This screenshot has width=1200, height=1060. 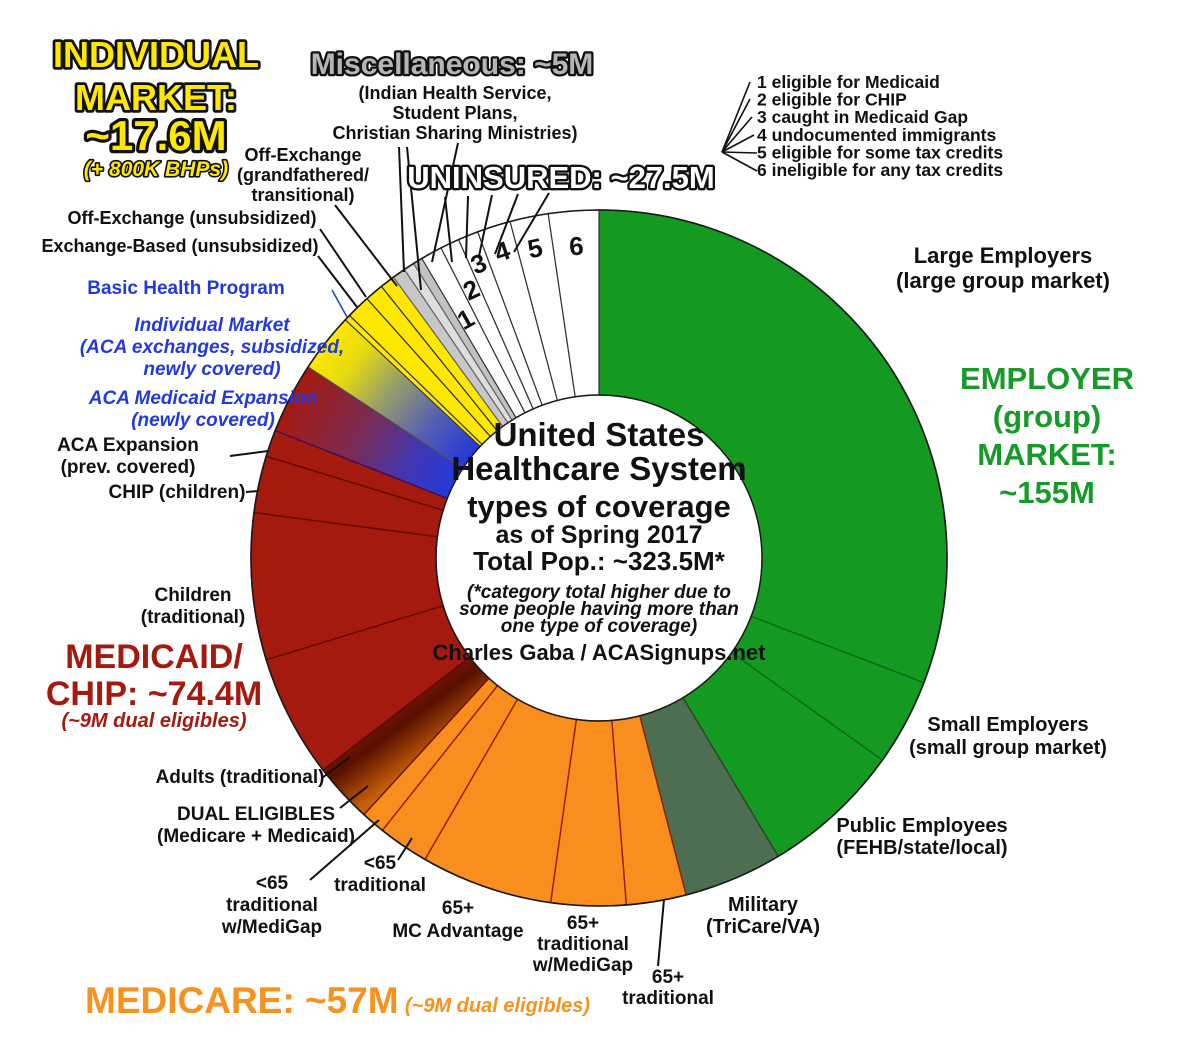 What do you see at coordinates (380, 874) in the screenshot?
I see `label-under65-traditional: <65 traditional` at bounding box center [380, 874].